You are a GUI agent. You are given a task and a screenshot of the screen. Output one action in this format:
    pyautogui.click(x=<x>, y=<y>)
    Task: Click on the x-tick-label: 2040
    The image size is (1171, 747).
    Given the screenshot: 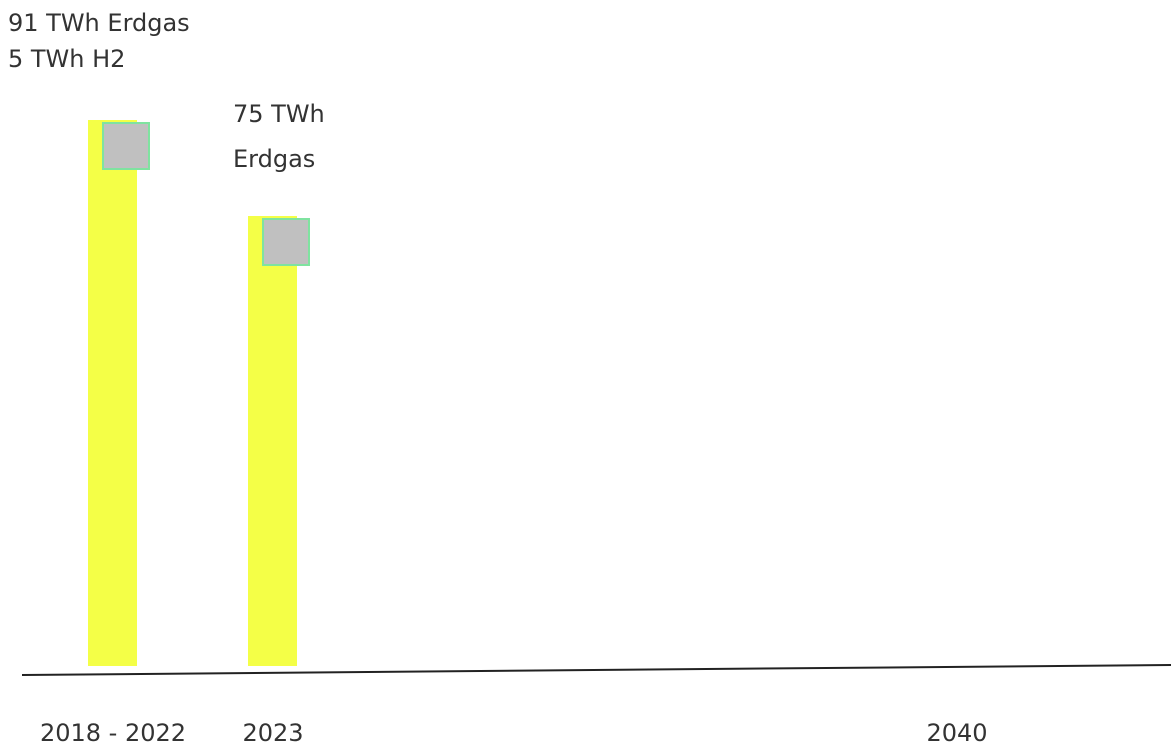 What is the action you would take?
    pyautogui.click(x=956, y=733)
    